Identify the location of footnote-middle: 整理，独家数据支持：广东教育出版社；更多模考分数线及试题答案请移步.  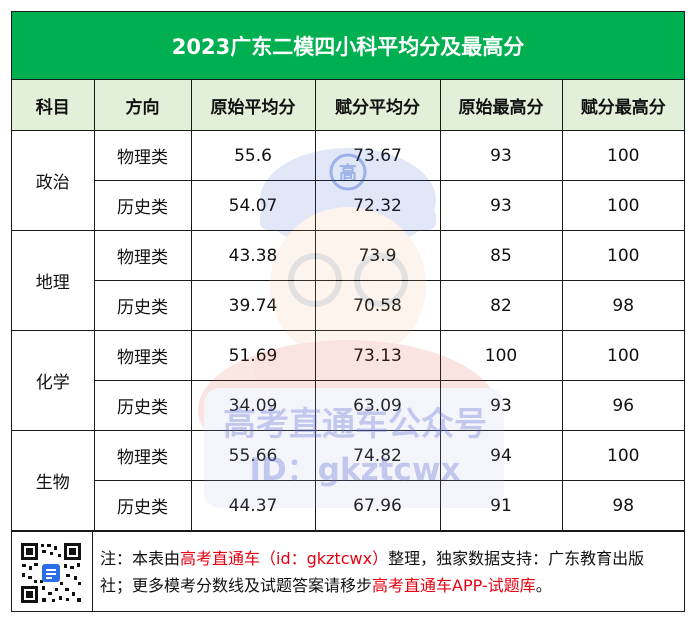
(372, 572).